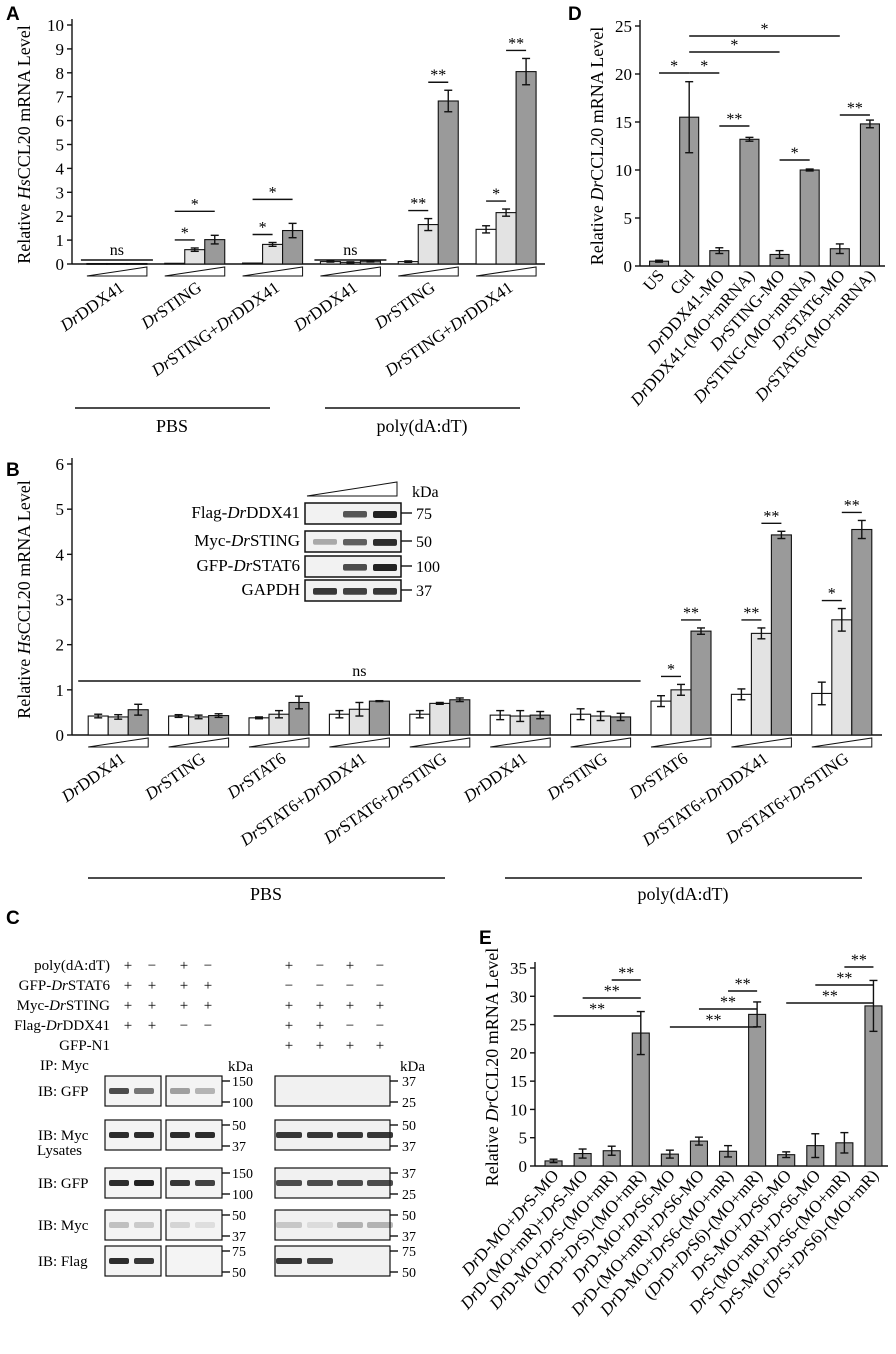  What do you see at coordinates (424, 542) in the screenshot?
I see `b-inset-mw-label: 50` at bounding box center [424, 542].